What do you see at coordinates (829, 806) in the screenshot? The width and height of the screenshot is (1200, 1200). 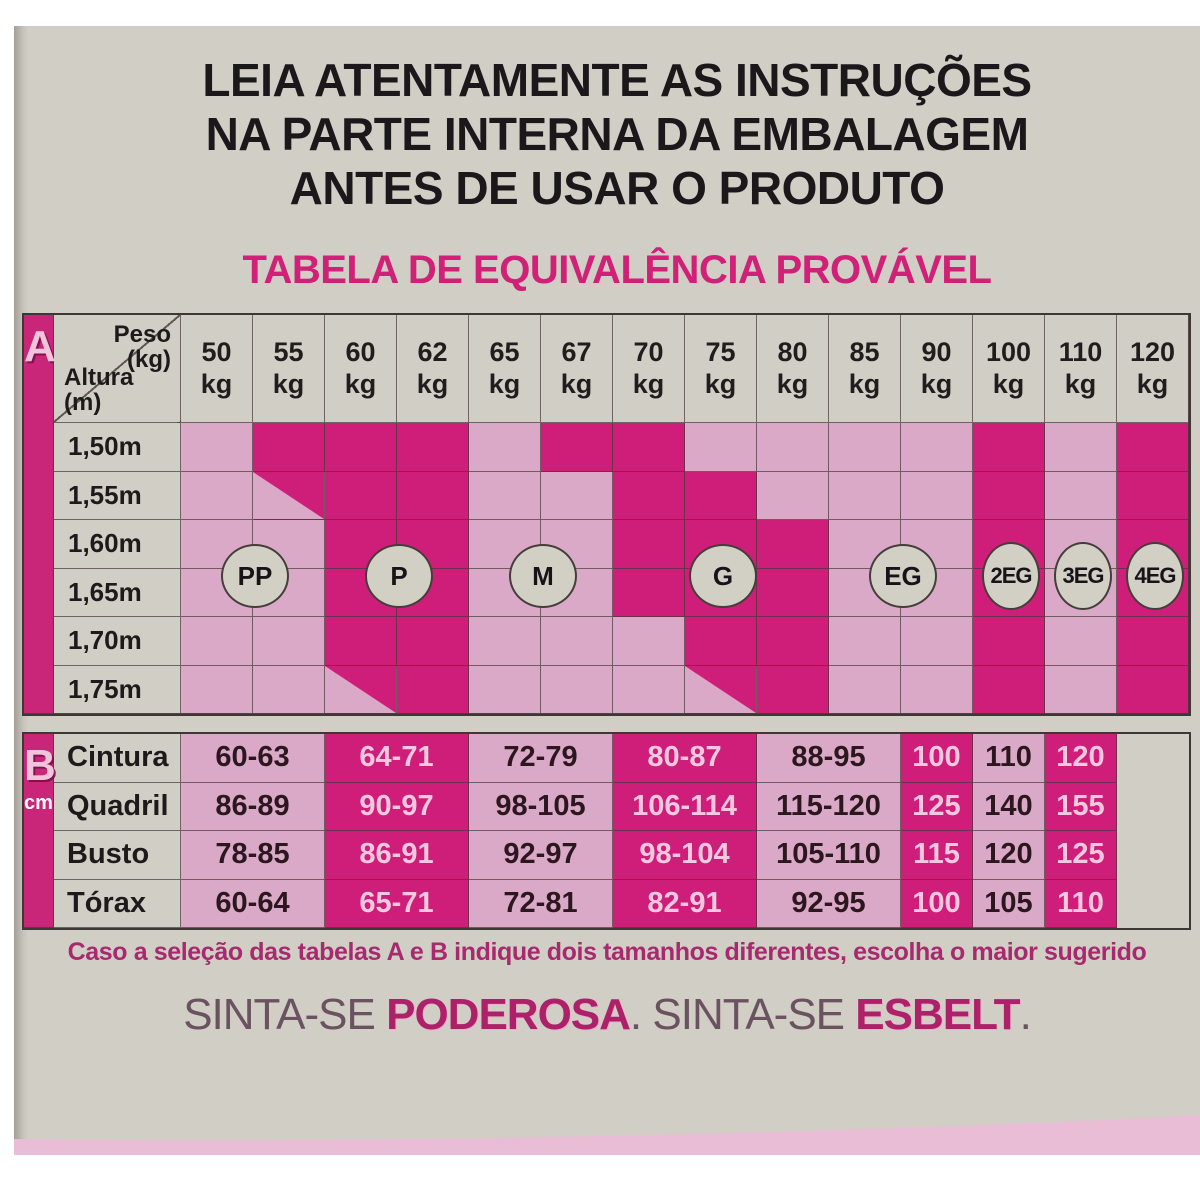 I see `table-b-value-cell: 115-120` at bounding box center [829, 806].